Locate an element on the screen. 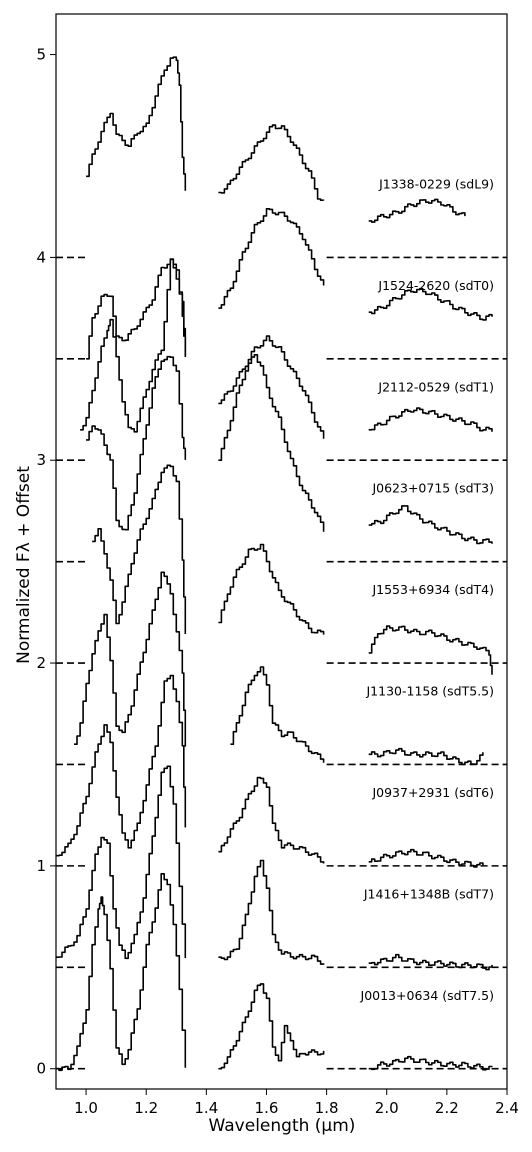 Image resolution: width=532 pixels, height=1152 pixels. x-tick-label: 1.0 is located at coordinates (86, 1108).